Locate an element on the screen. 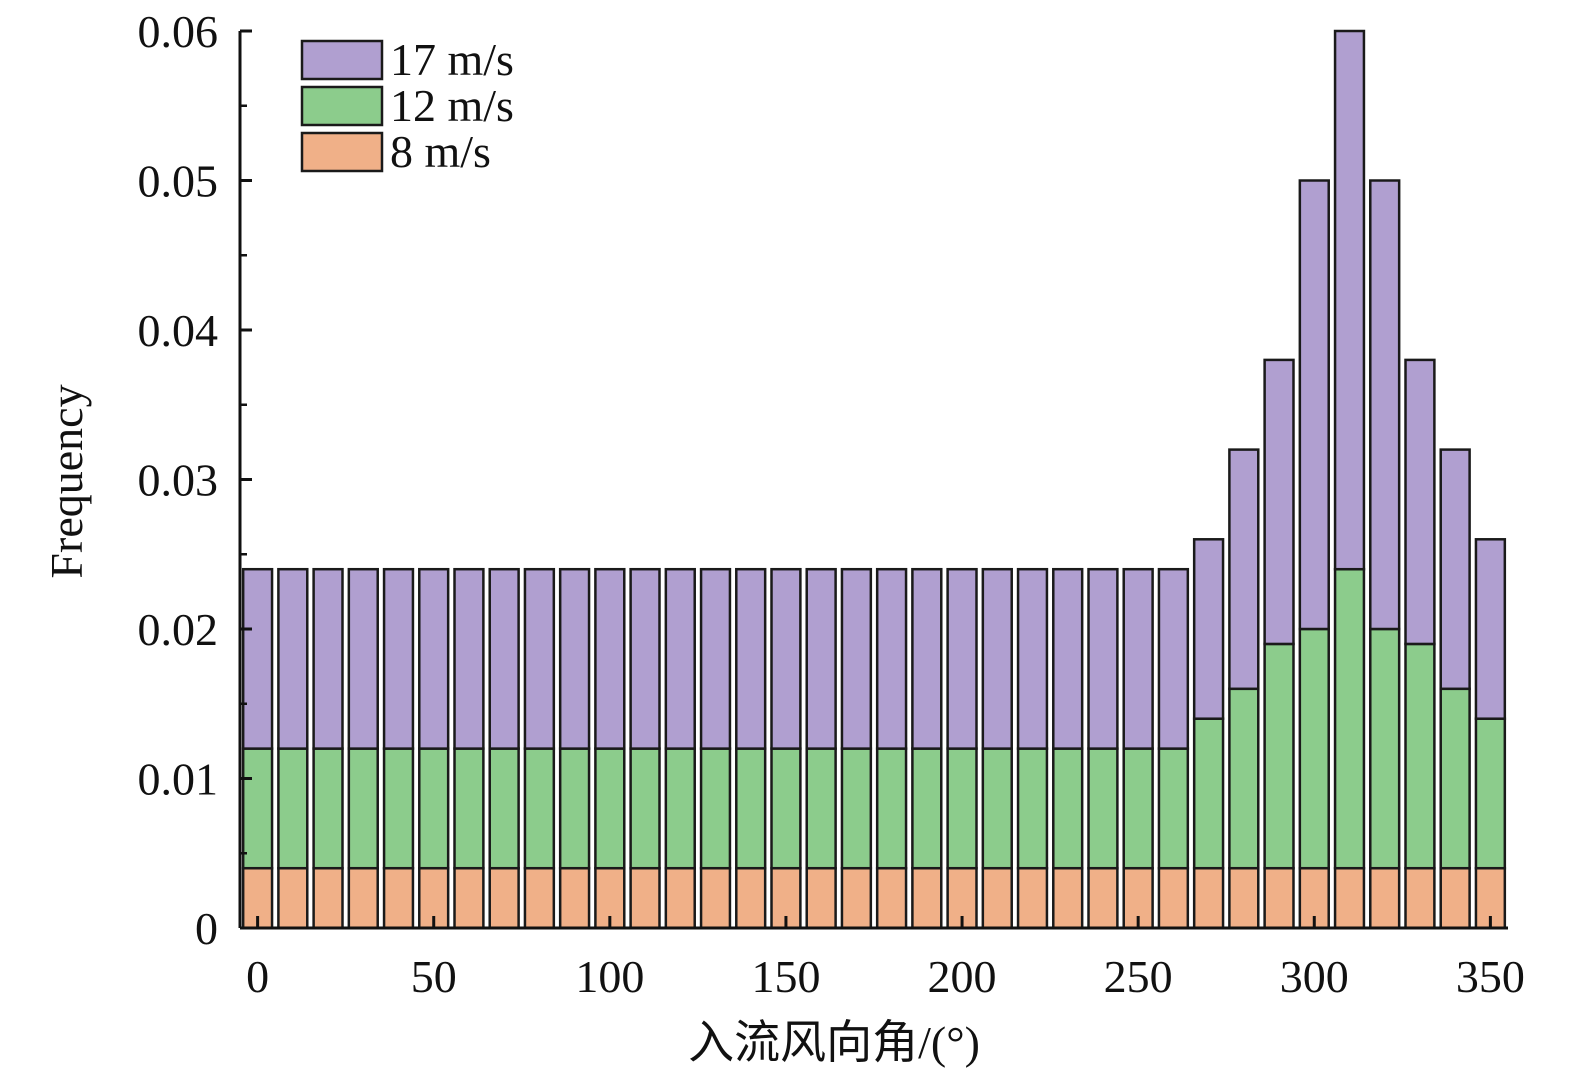  y-tick-label: 0.06 is located at coordinates (178, 31).